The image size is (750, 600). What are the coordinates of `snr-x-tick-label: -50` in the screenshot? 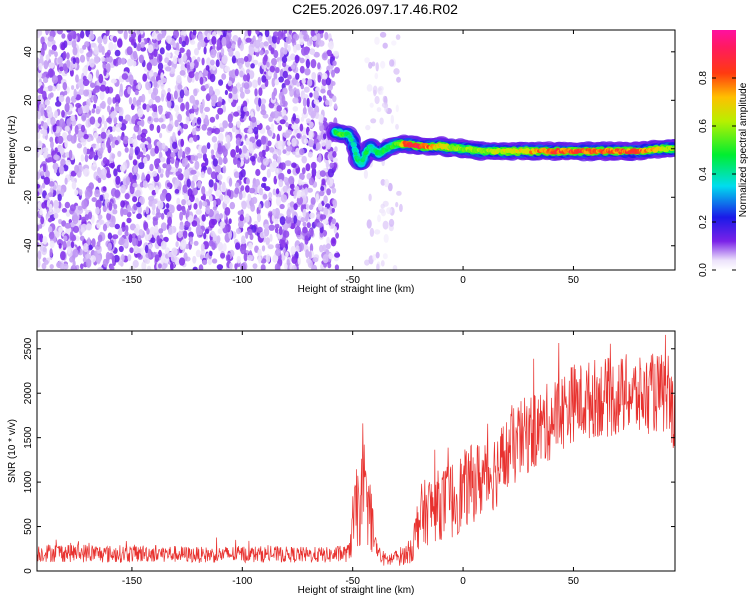 It's located at (352, 581).